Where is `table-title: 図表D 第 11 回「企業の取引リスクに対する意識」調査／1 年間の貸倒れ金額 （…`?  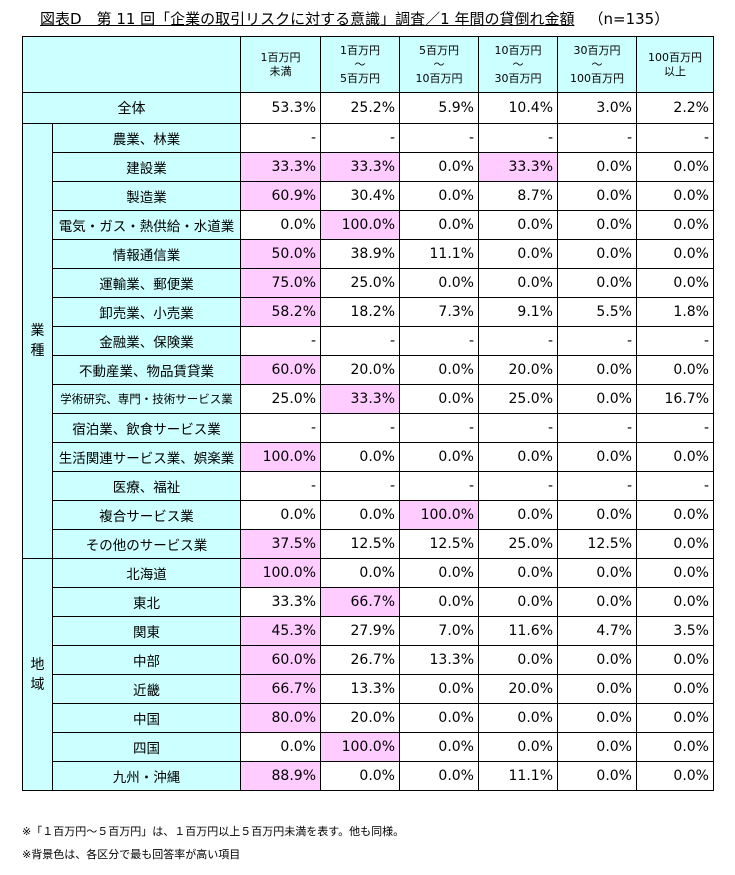 table-title: 図表D 第 11 回「企業の取引リスクに対する意識」調査／1 年間の貸倒れ金額 （… is located at coordinates (354, 18).